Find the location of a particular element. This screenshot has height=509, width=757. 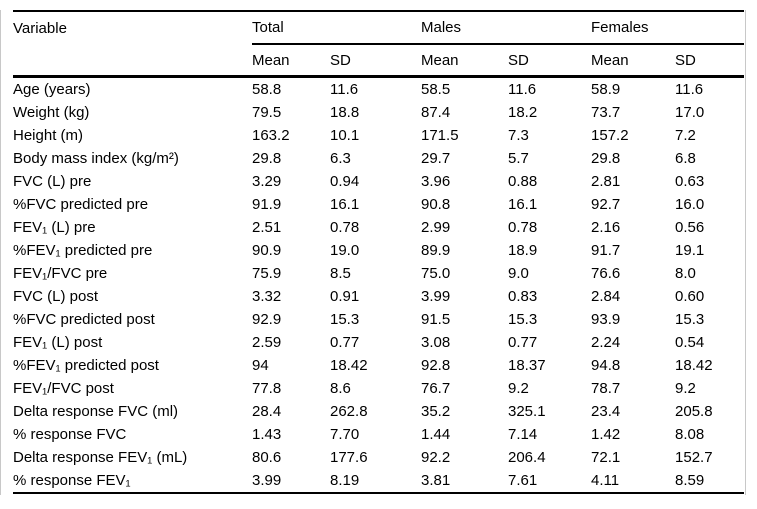

value-cell: 8.59 is located at coordinates (690, 480).